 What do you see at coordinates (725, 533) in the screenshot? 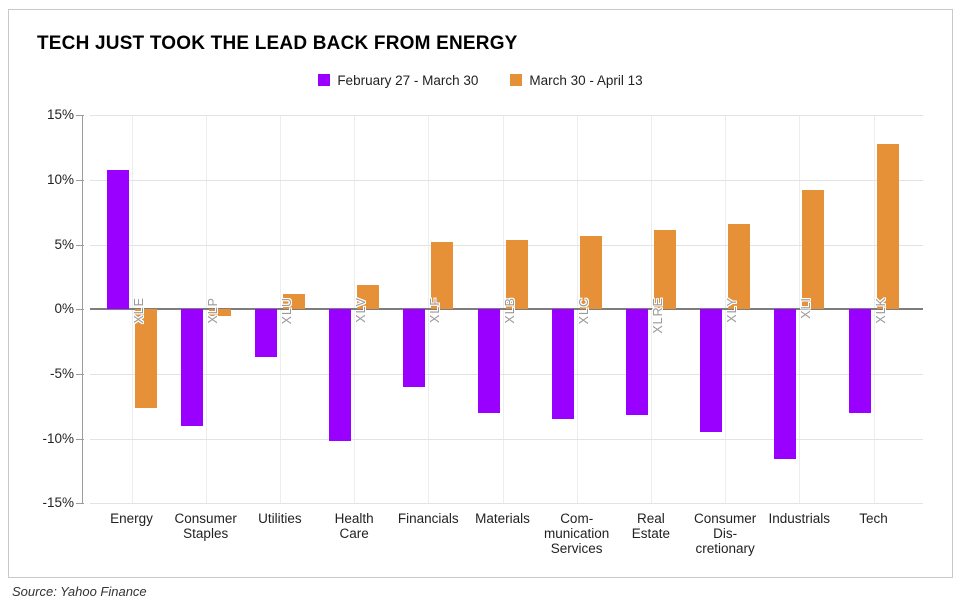
I see `x-axis-label-consumer-discretionary: Consumer Dis- cretionary` at bounding box center [725, 533].